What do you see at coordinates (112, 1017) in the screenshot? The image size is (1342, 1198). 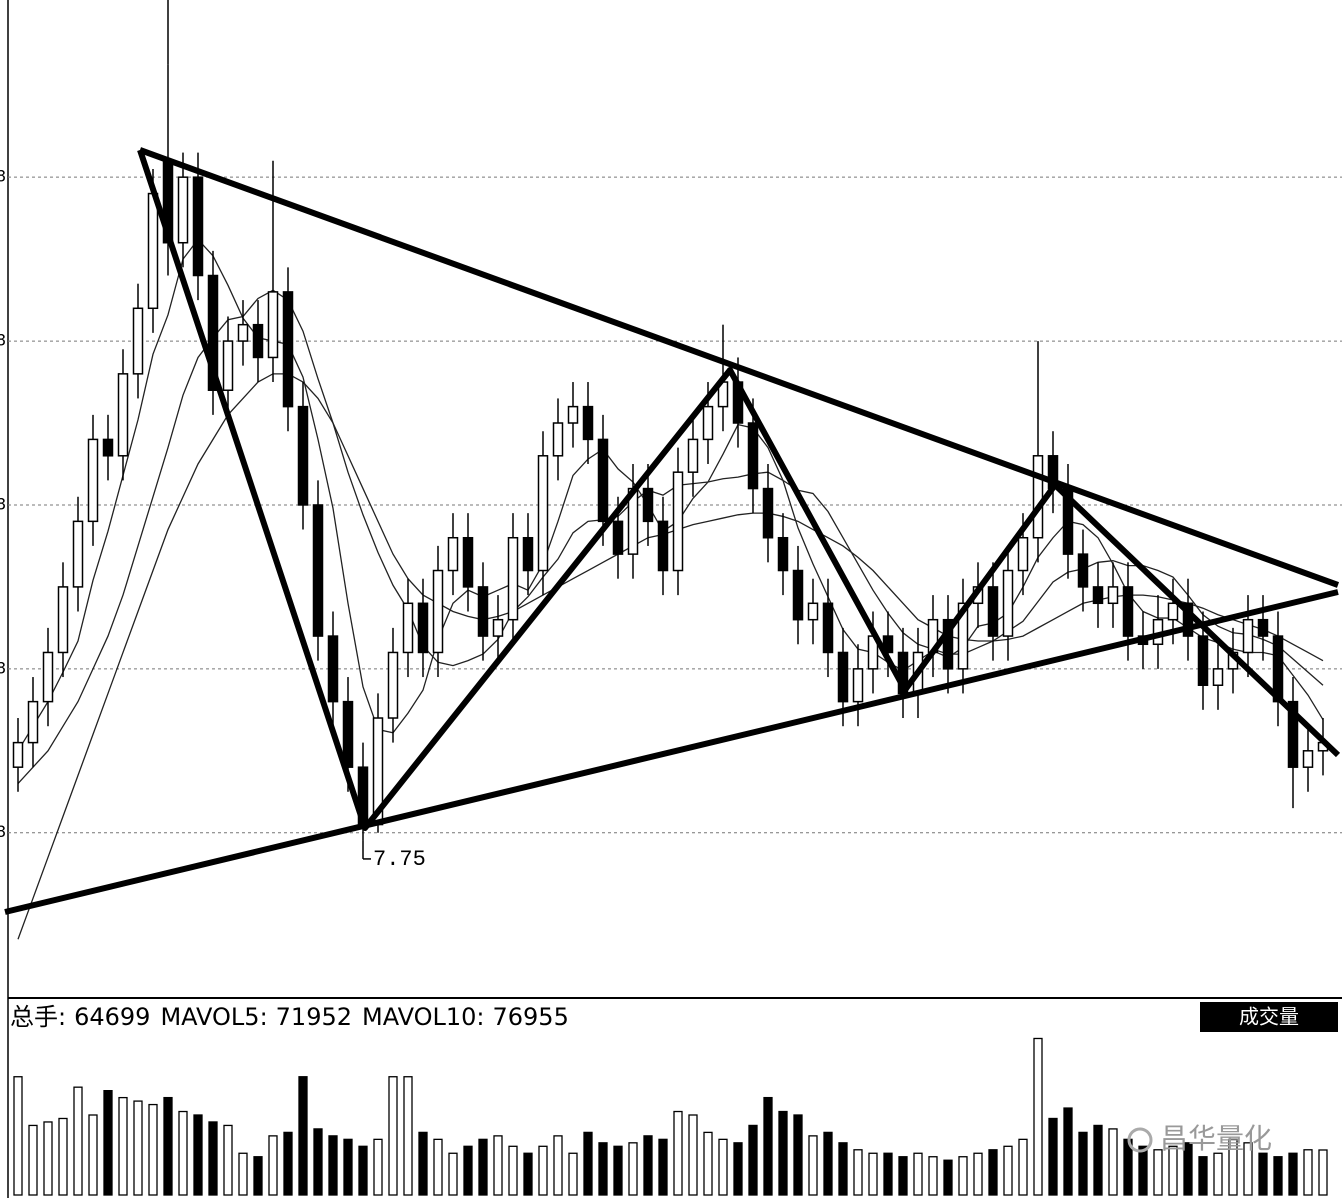 I see `header-value: 64699` at bounding box center [112, 1017].